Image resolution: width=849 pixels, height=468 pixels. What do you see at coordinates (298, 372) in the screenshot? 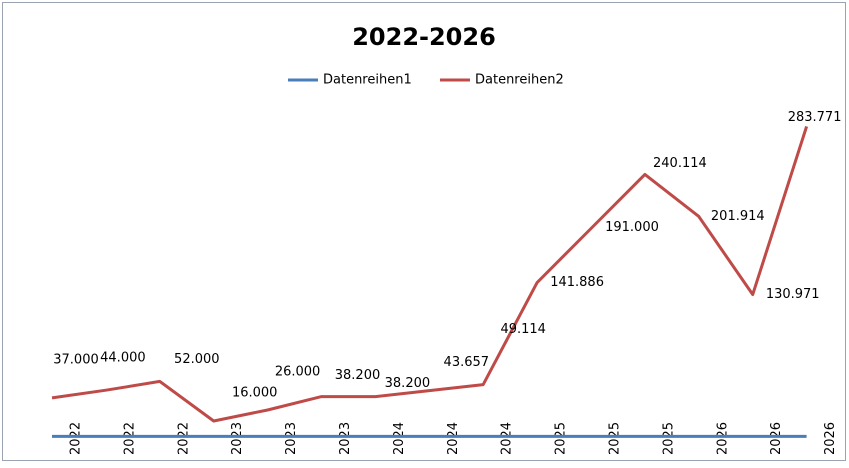
I see `data-label: 26.000` at bounding box center [298, 372].